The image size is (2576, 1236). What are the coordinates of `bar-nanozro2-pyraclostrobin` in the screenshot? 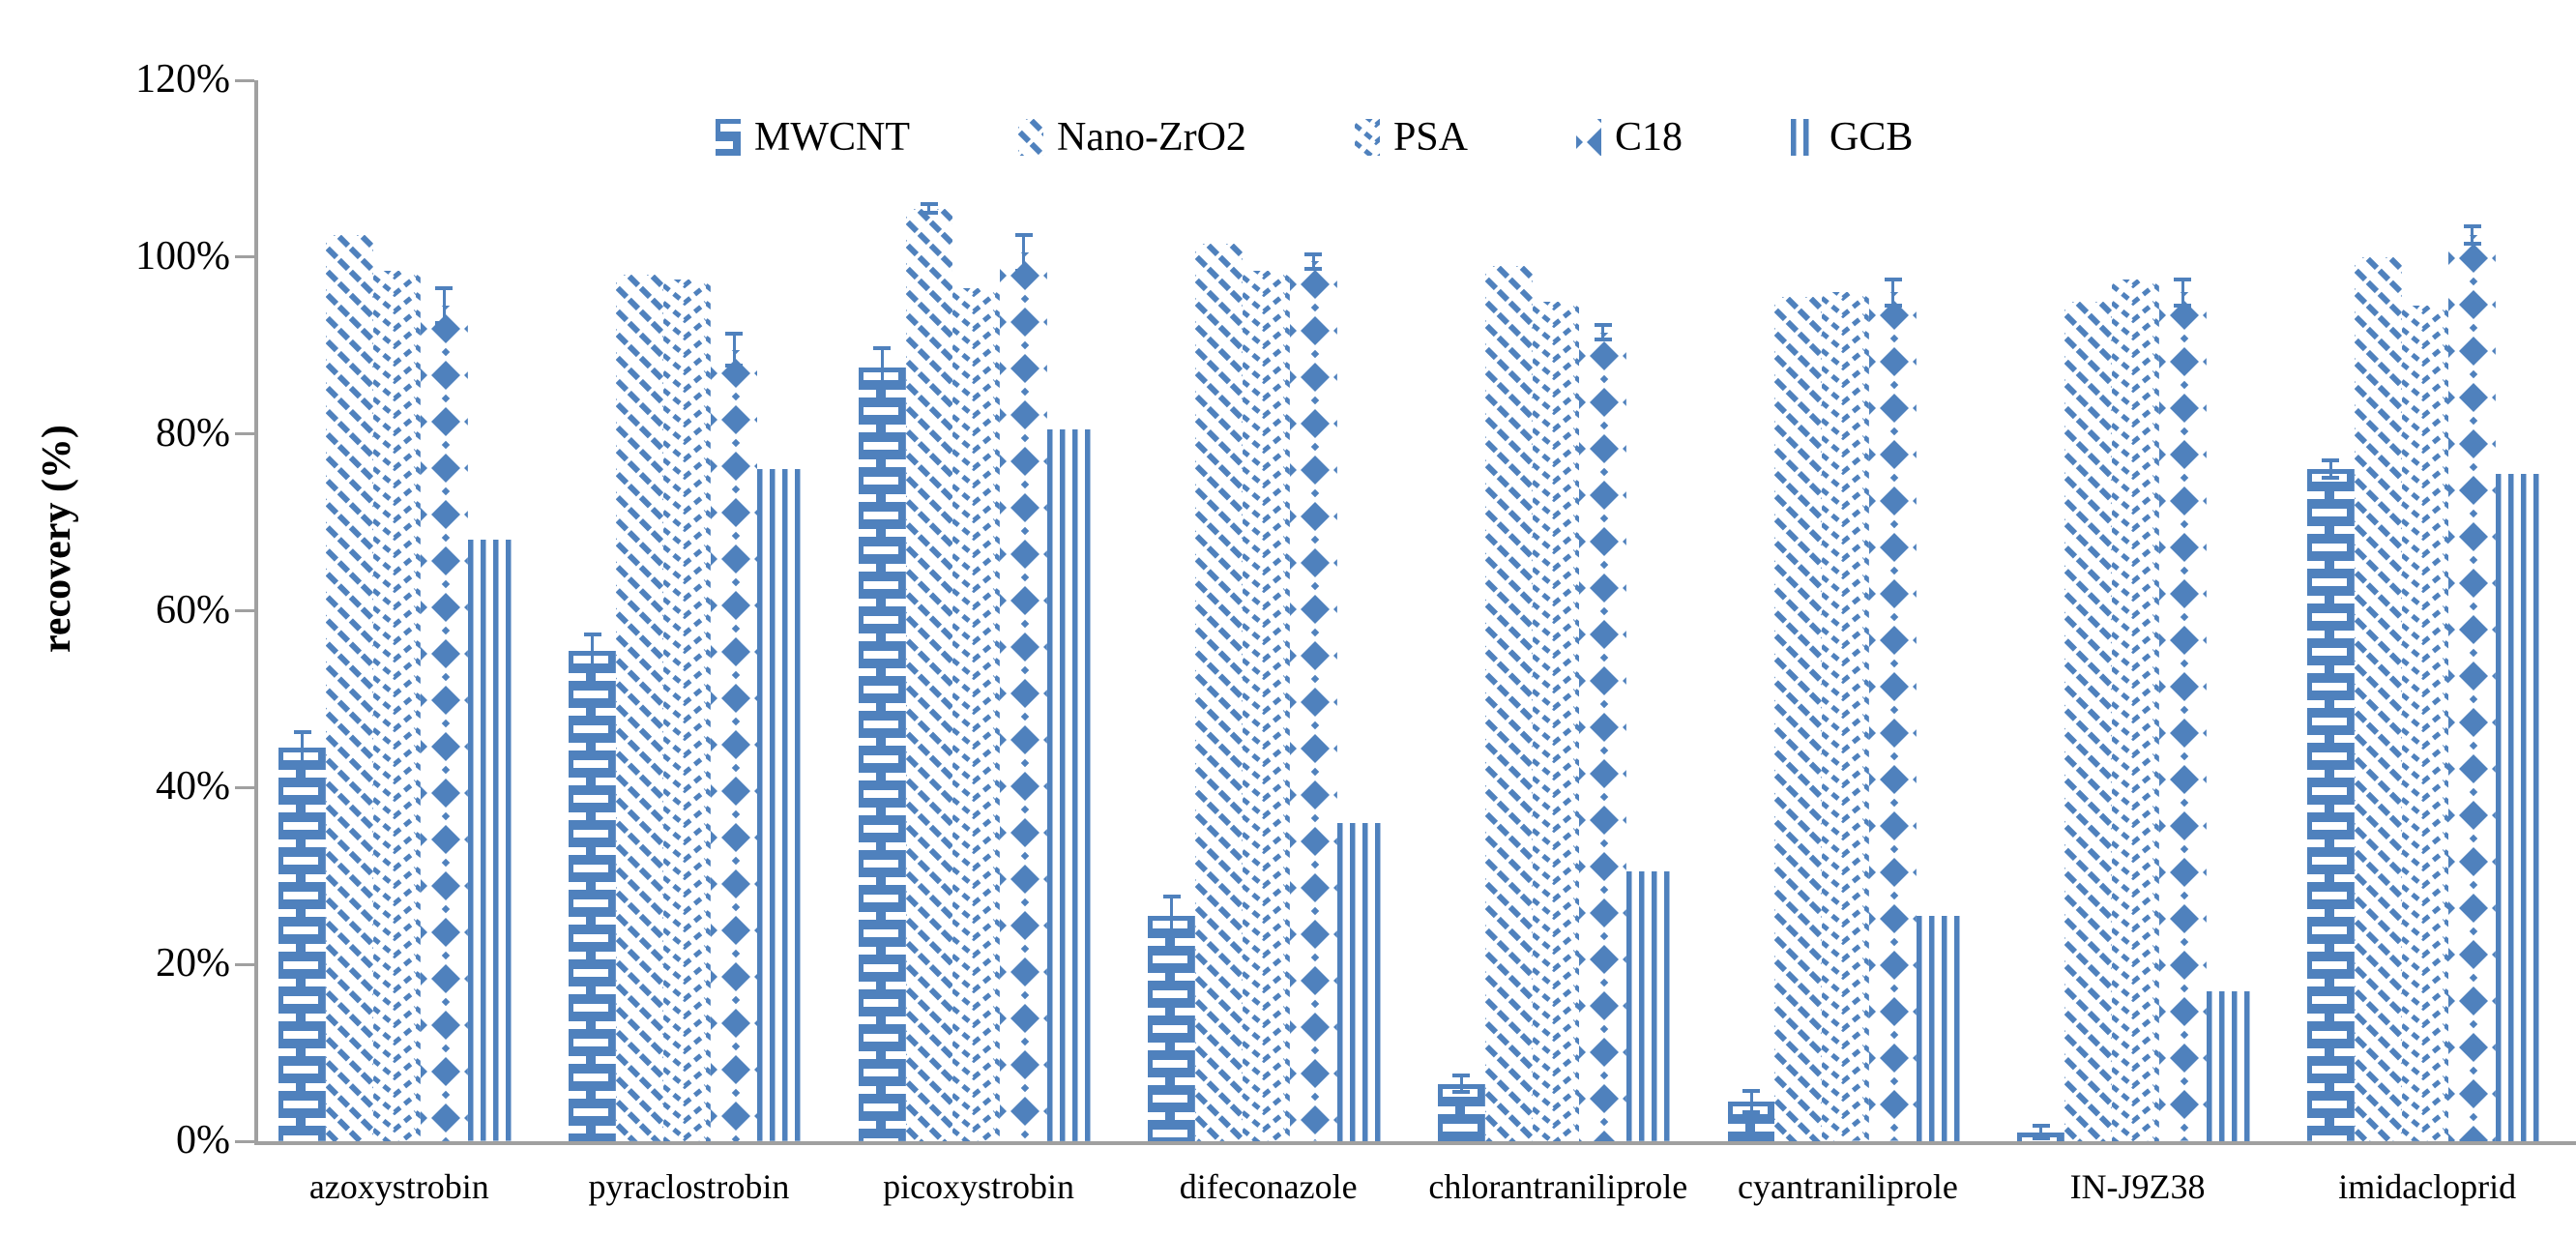 It's located at (639, 708).